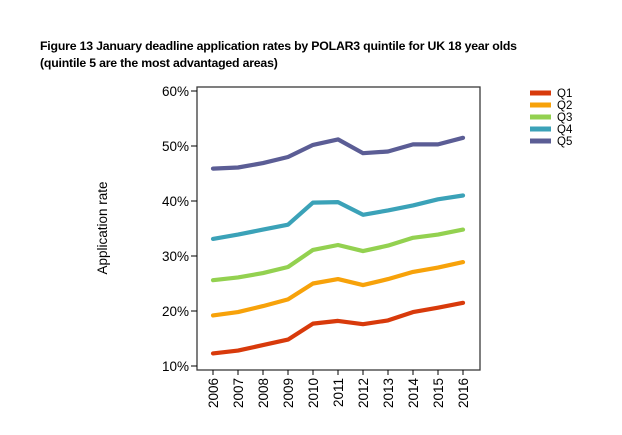 This screenshot has height=435, width=622. What do you see at coordinates (338, 289) in the screenshot?
I see `series-line-q2` at bounding box center [338, 289].